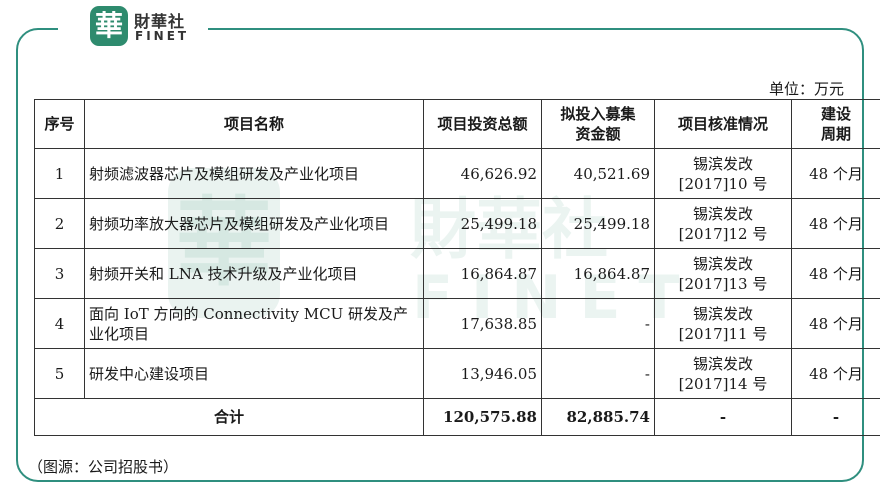 The height and width of the screenshot is (494, 880). What do you see at coordinates (254, 373) in the screenshot?
I see `cell-project-name: 研发中心建设项目` at bounding box center [254, 373].